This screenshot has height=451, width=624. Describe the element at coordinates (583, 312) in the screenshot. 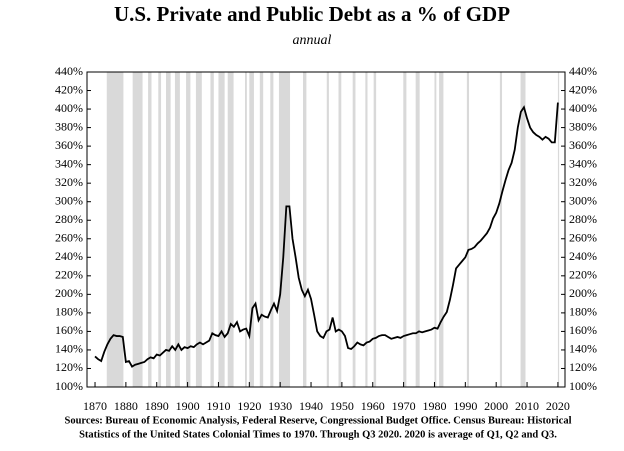

I see `y2-tick-label: 180%` at that location.